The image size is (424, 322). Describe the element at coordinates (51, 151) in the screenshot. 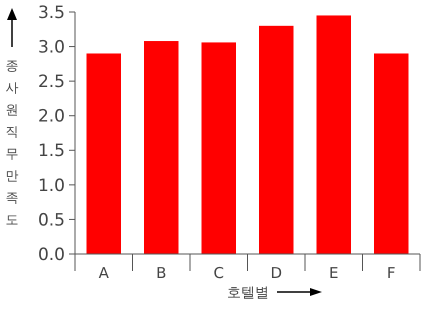

I see `y-tick-label: 1.5` at that location.